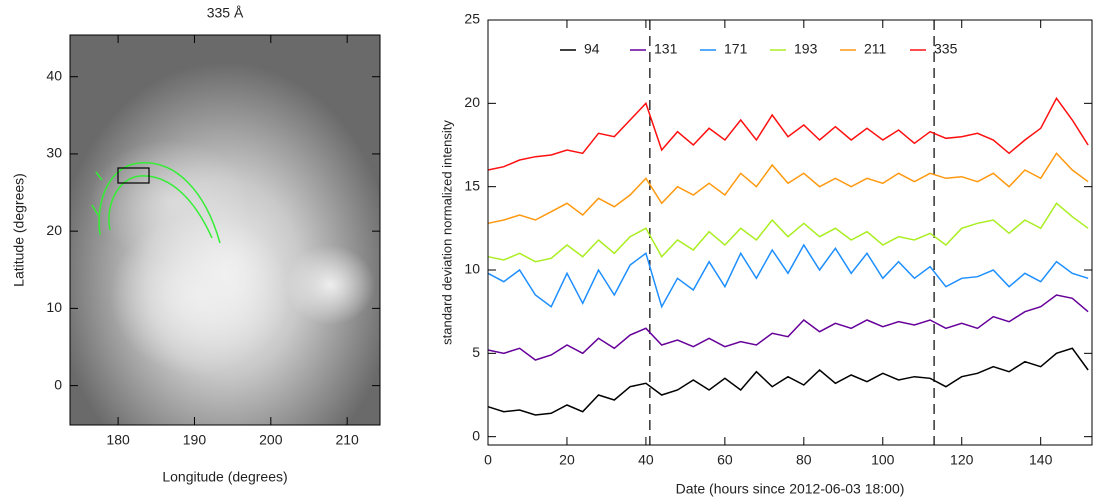 Image resolution: width=1097 pixels, height=504 pixels. I want to click on y-tick-label: 25, so click(472, 19).